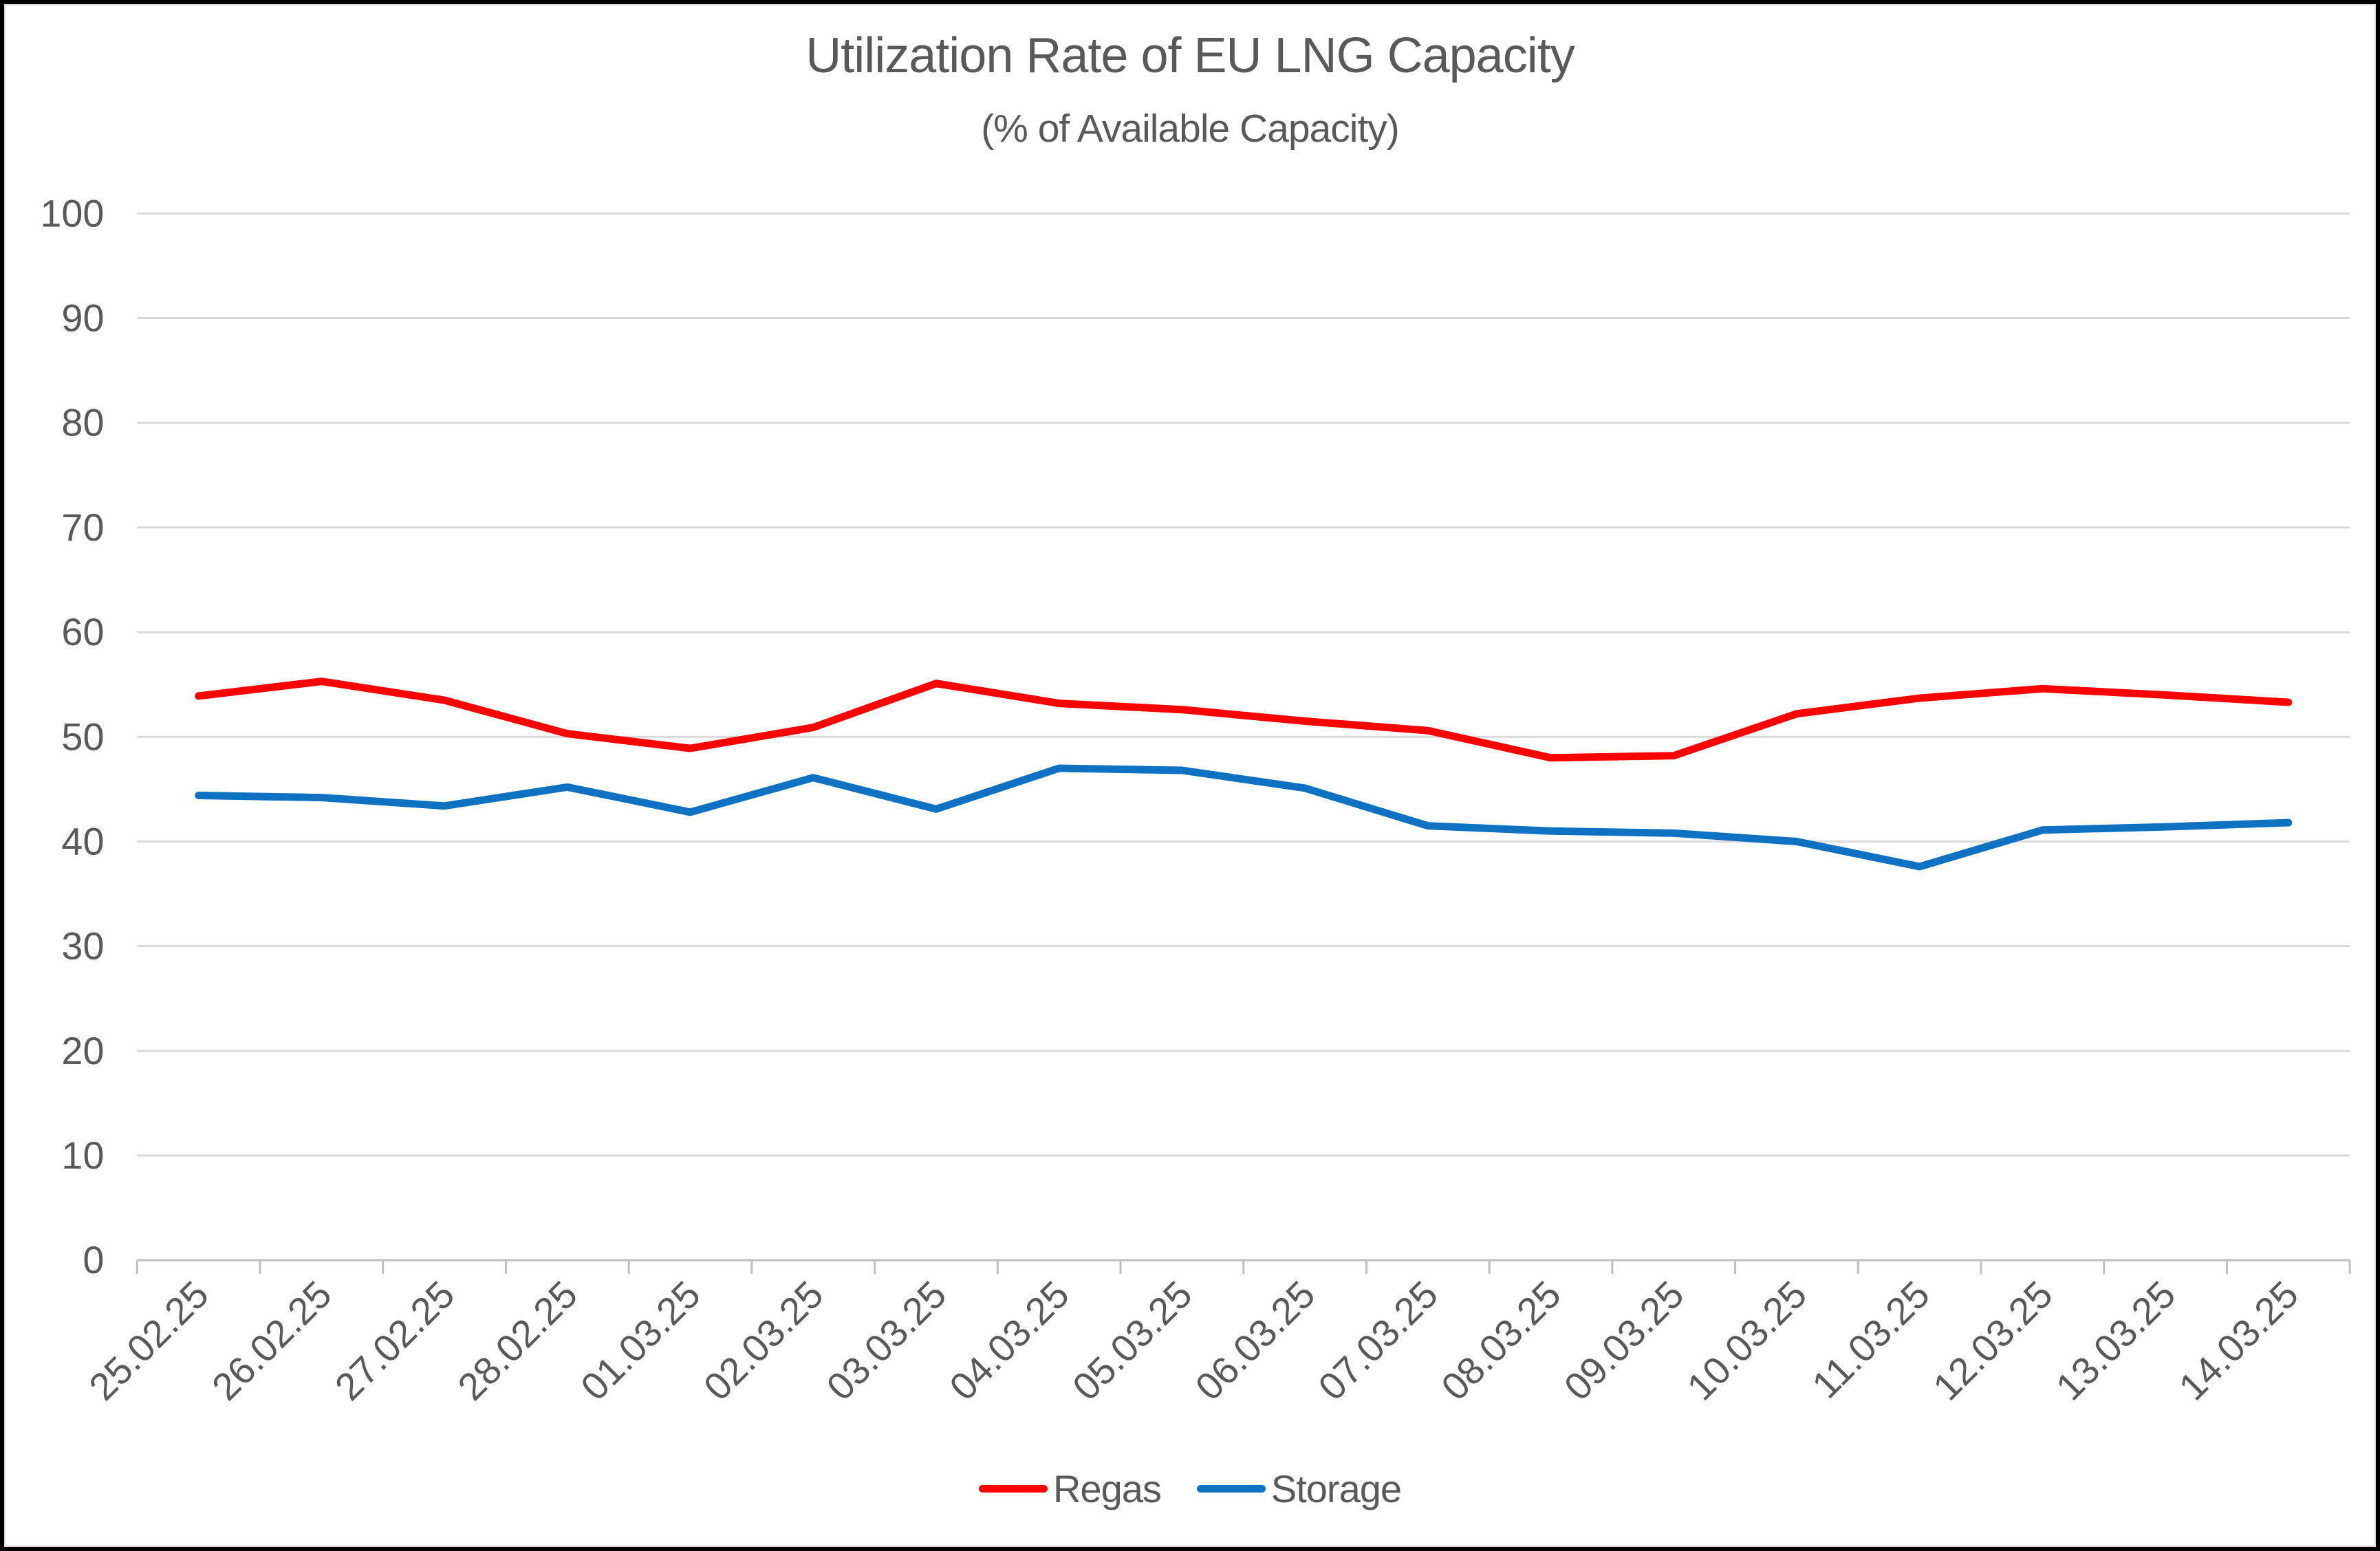 The image size is (2380, 1551). Describe the element at coordinates (1747, 1341) in the screenshot. I see `x-axis-tick-label: 10.03.25` at that location.